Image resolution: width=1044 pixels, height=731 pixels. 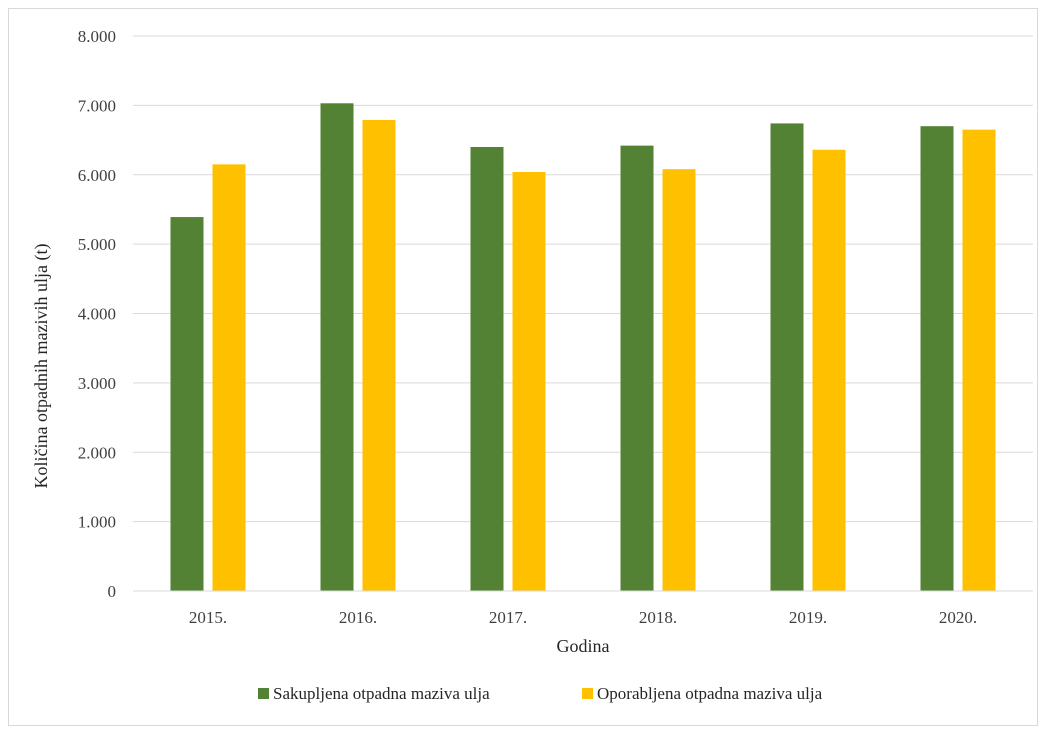 I want to click on y-tick-label: 3.000, so click(x=97, y=383).